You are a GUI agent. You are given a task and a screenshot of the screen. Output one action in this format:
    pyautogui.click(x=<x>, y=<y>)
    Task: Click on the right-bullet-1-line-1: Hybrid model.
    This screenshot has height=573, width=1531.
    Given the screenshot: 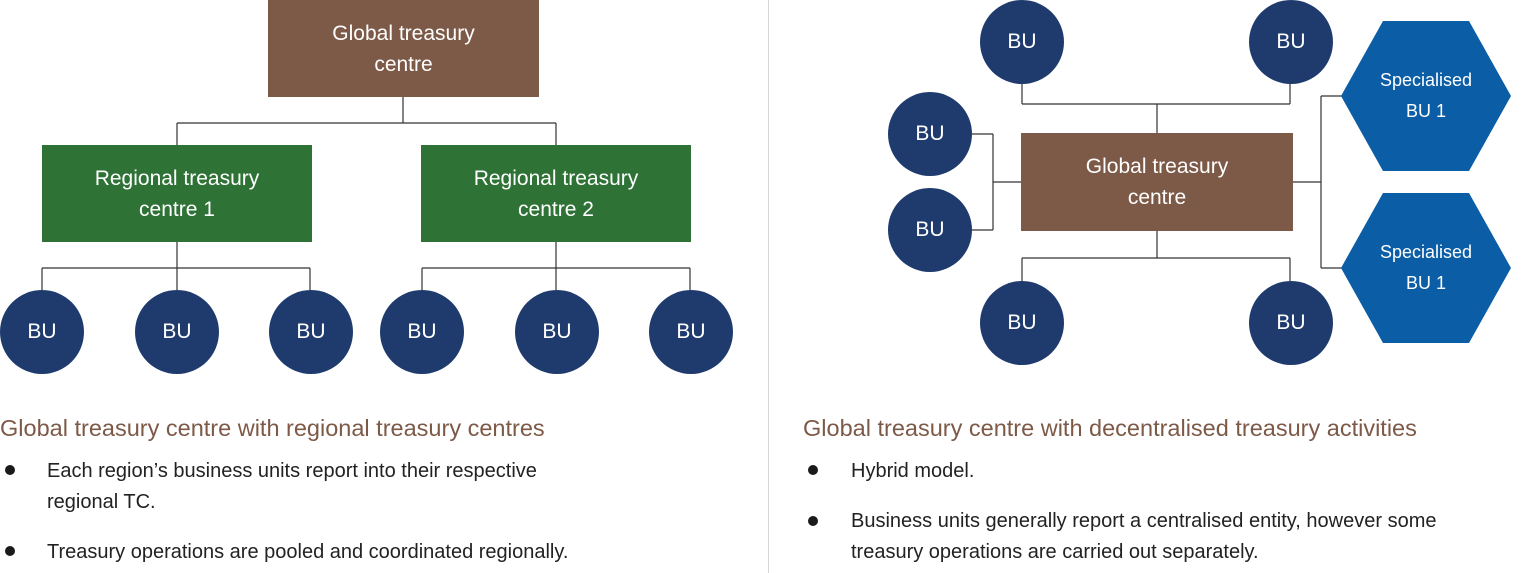 What is the action you would take?
    pyautogui.click(x=913, y=471)
    